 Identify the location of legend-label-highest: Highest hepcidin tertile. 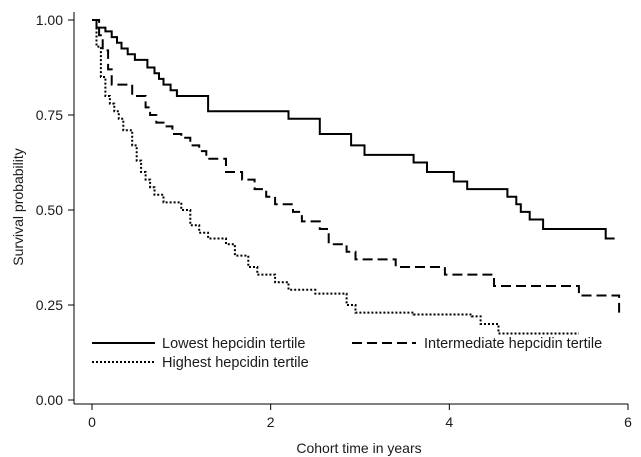
(235, 363).